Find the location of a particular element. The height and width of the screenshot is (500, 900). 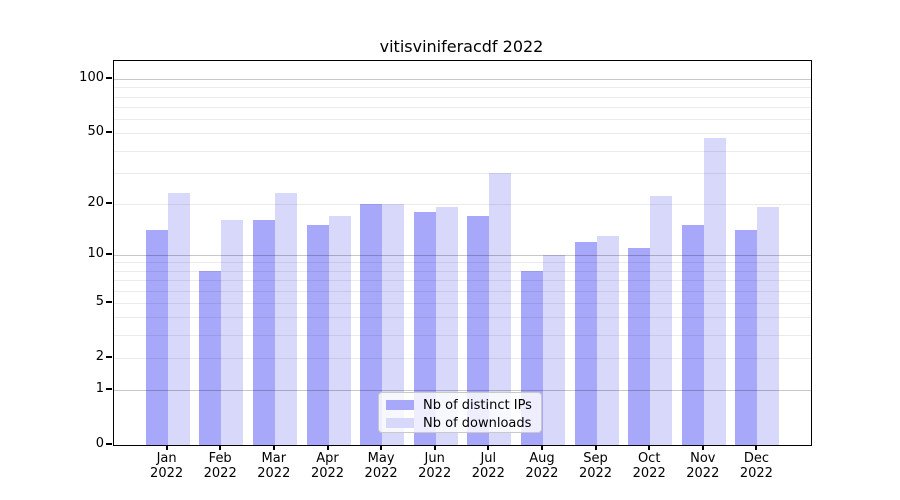

x-tick-label-may: May 2022 is located at coordinates (381, 466).